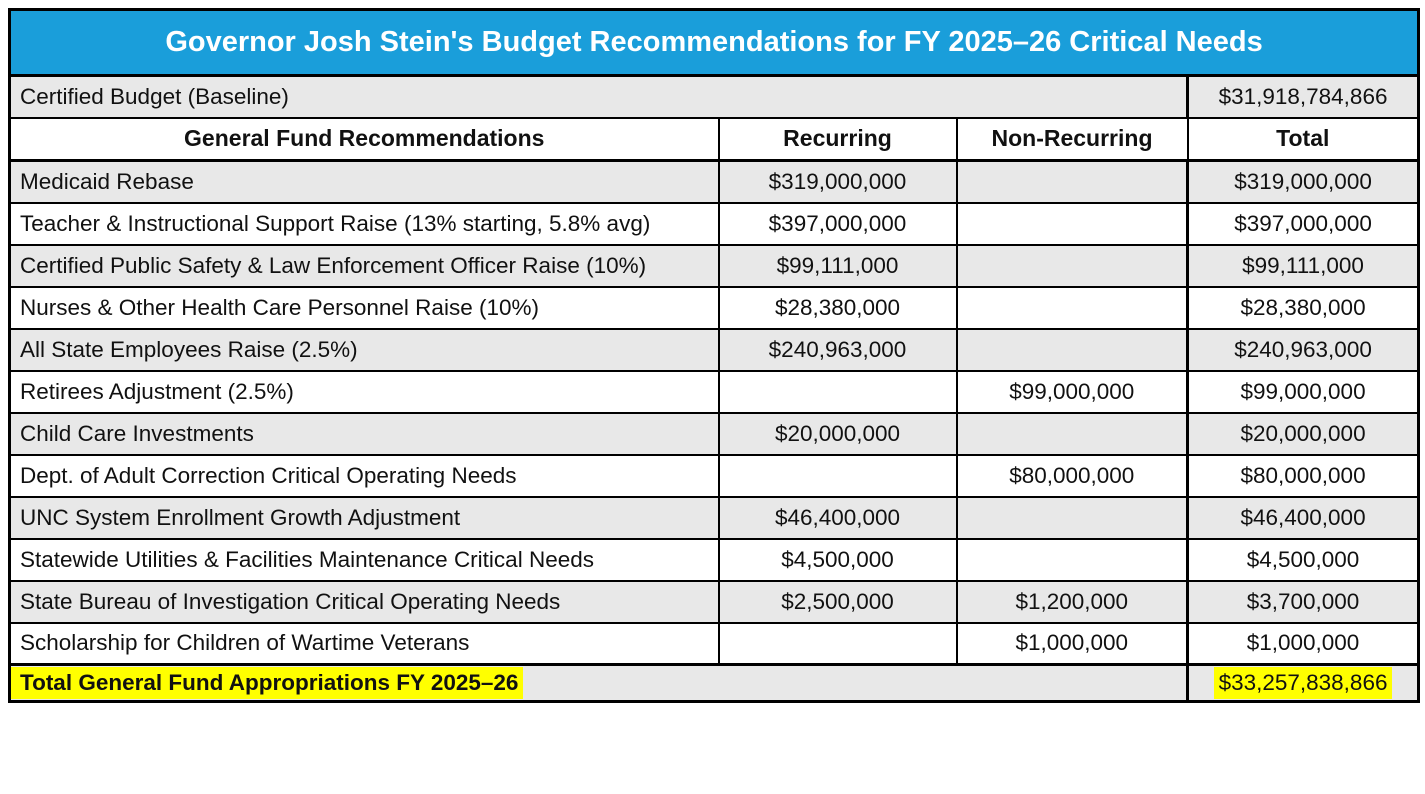  I want to click on row-recurring-value: $4,500,000, so click(837, 559).